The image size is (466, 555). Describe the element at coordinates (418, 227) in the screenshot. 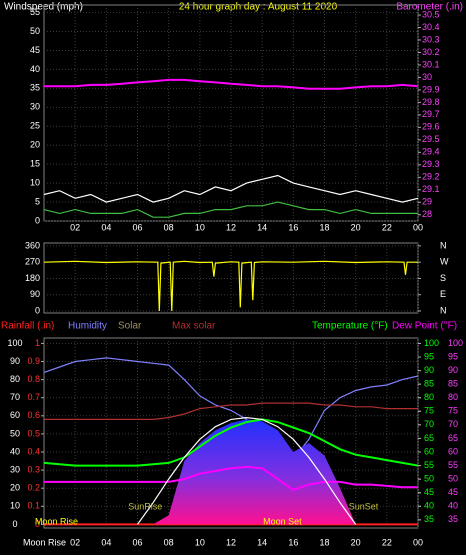

I see `x-tick-label: 00` at that location.